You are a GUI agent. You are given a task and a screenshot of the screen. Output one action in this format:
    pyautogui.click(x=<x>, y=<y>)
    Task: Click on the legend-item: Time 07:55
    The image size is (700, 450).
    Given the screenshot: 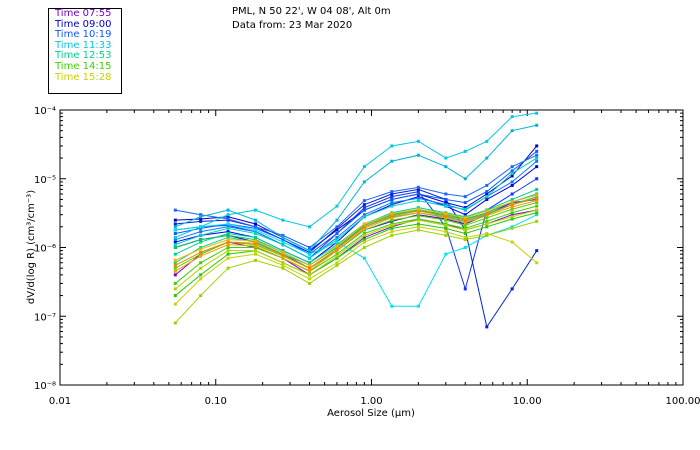 What is the action you would take?
    pyautogui.click(x=83, y=13)
    